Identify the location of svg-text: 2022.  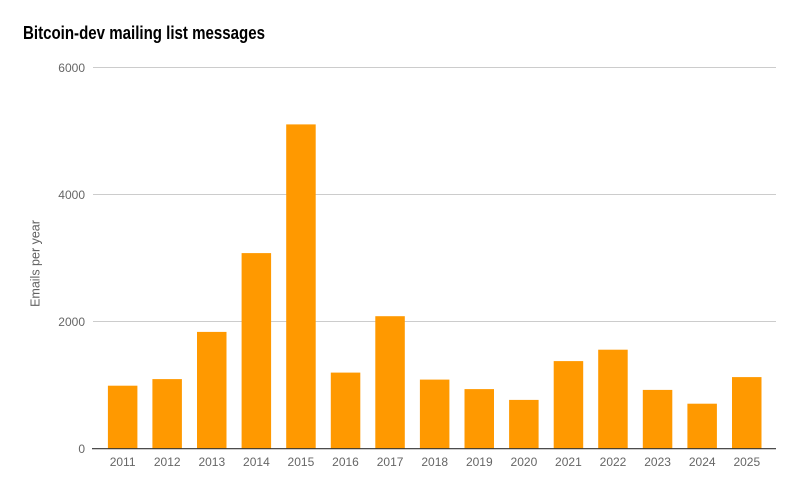
(613, 462).